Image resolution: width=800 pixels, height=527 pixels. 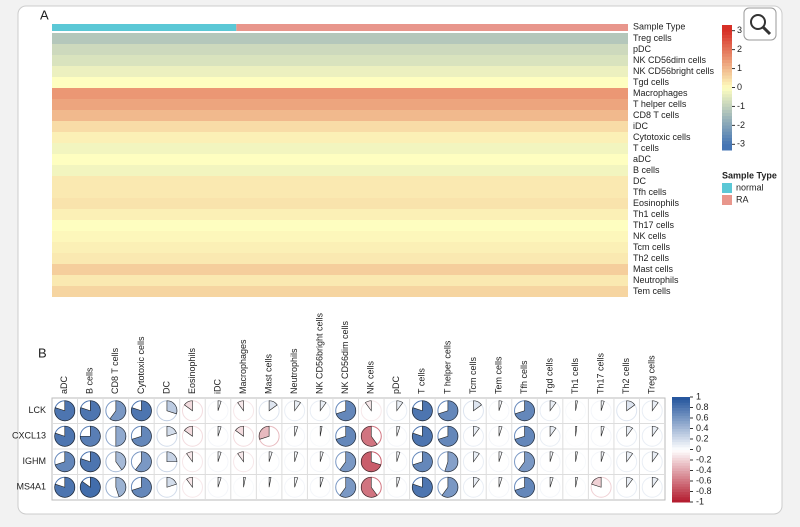 I want to click on colorbar-label: -0.6, so click(x=704, y=480).